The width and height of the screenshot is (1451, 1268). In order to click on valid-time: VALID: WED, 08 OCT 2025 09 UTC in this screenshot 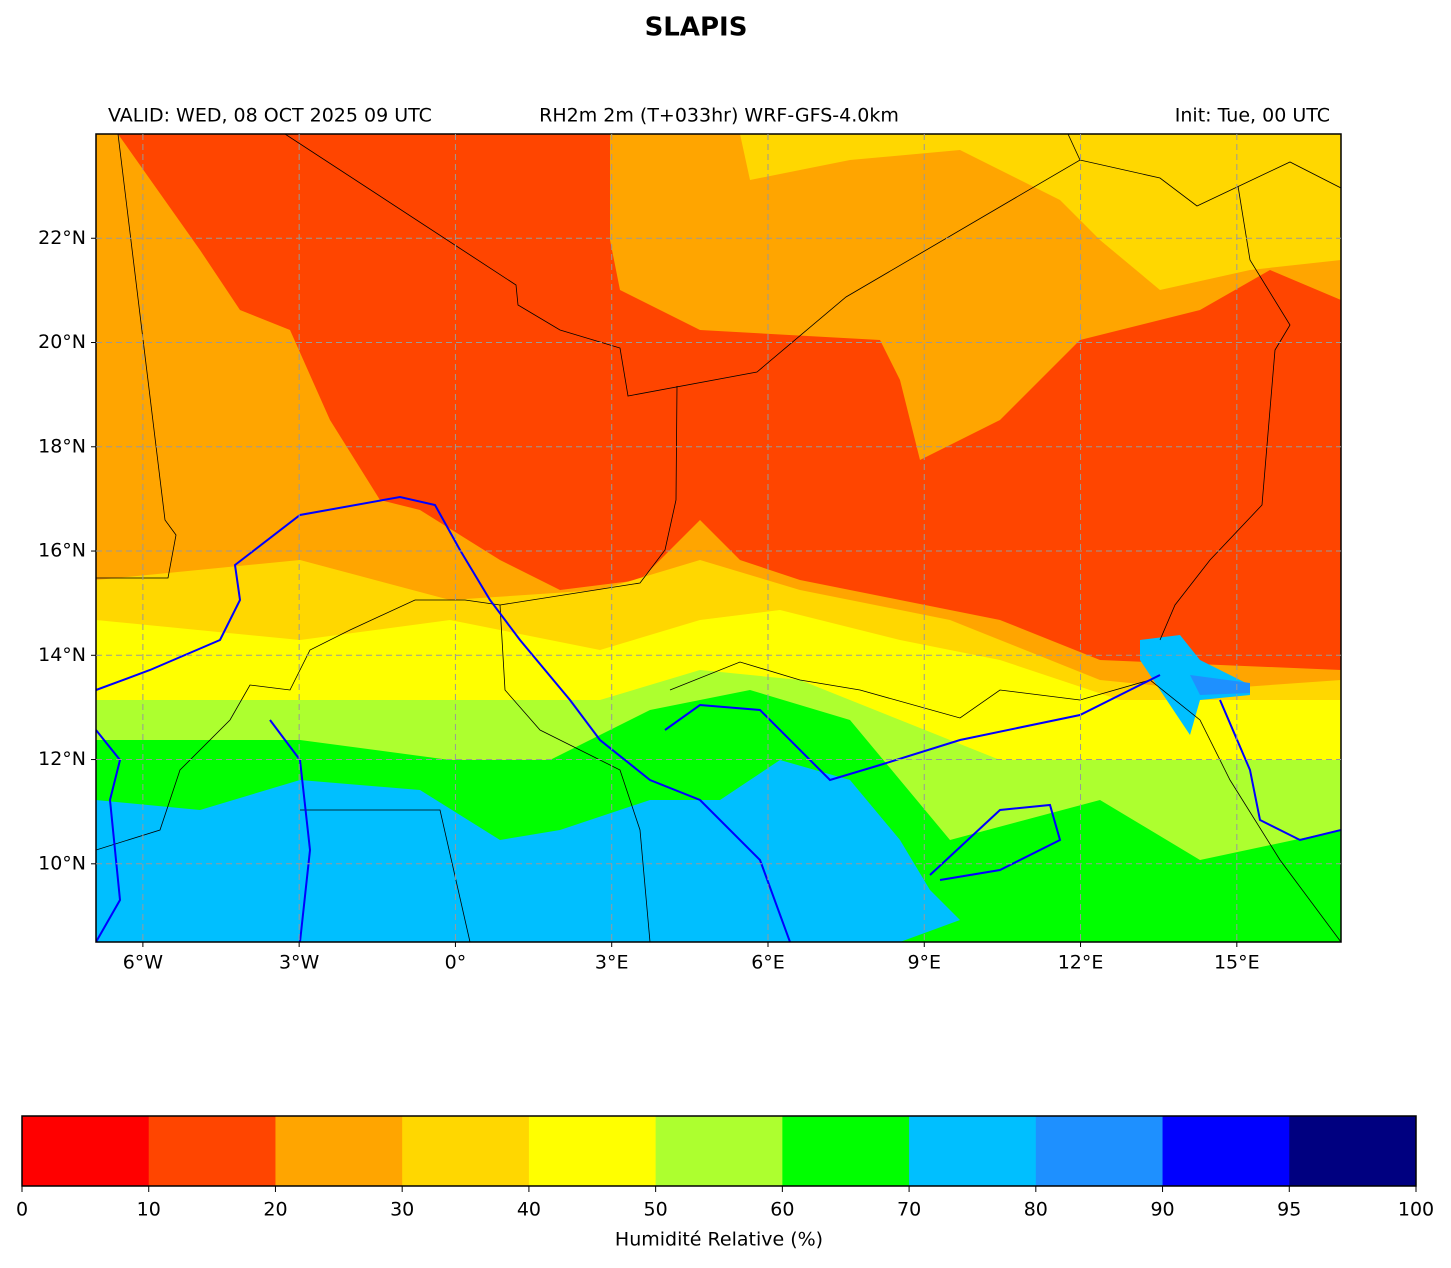, I will do `click(270, 116)`.